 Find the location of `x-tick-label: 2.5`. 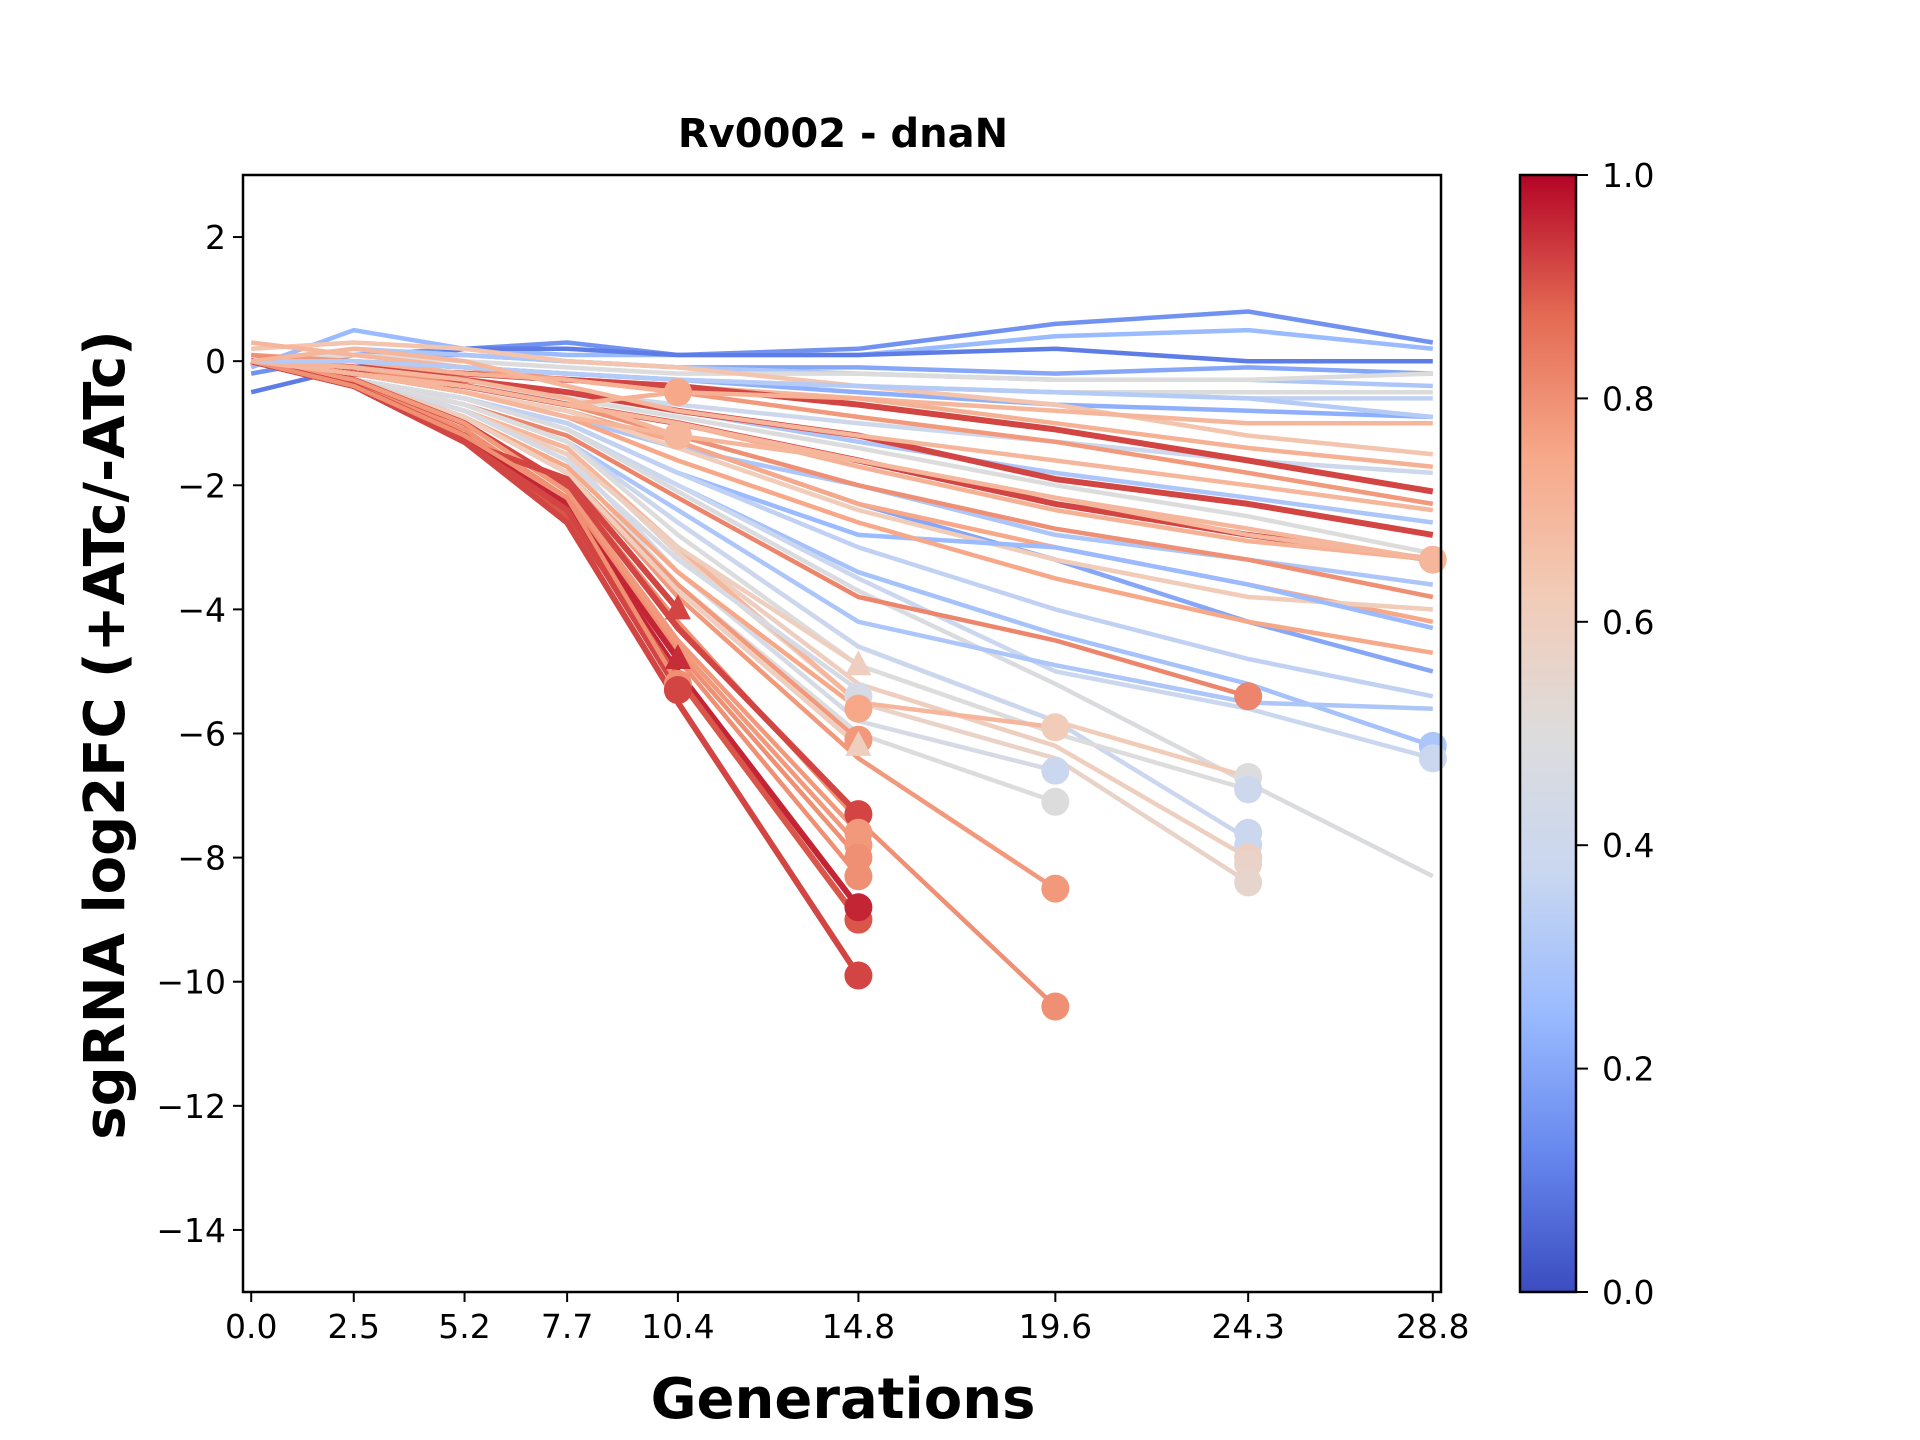

x-tick-label: 2.5 is located at coordinates (354, 1326).